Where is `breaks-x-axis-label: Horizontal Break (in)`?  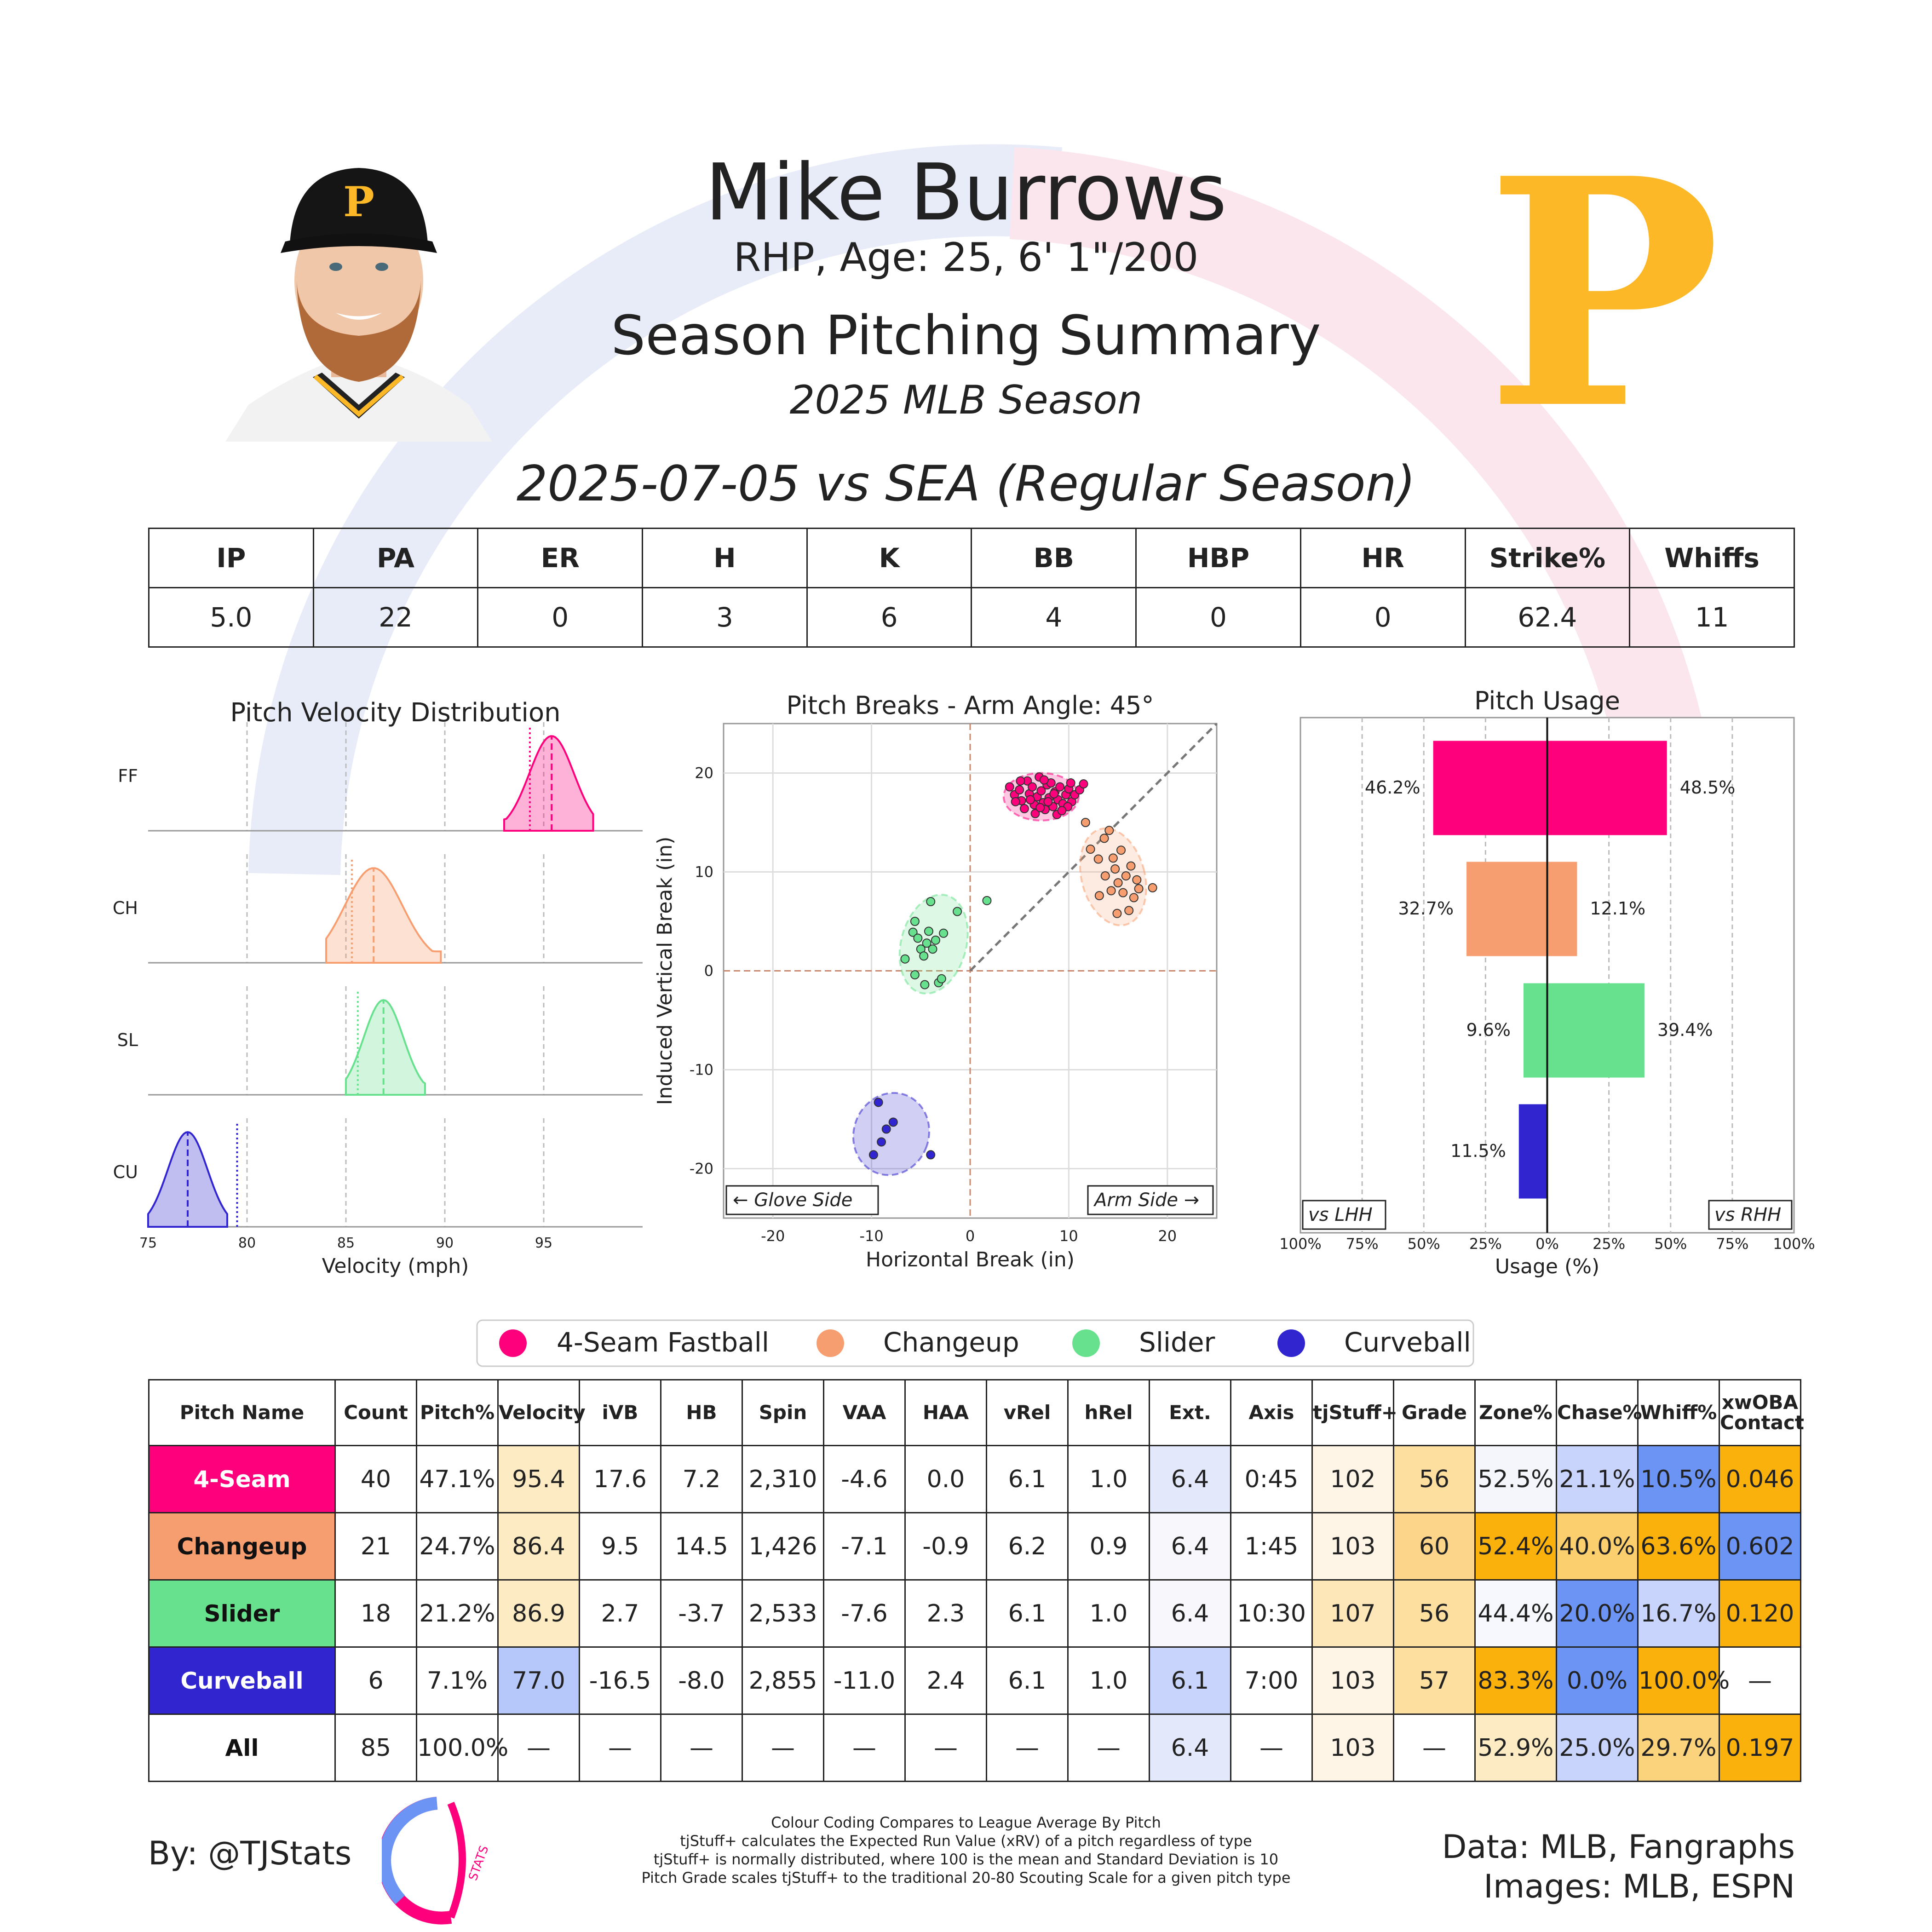 breaks-x-axis-label: Horizontal Break (in) is located at coordinates (970, 1259).